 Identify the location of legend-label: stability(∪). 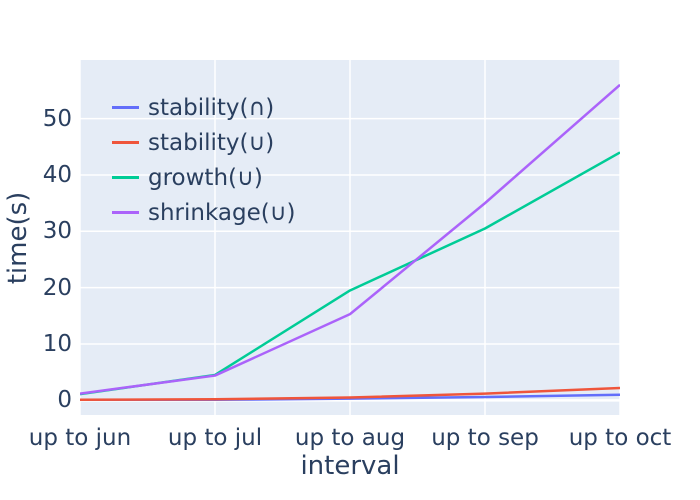
(211, 142).